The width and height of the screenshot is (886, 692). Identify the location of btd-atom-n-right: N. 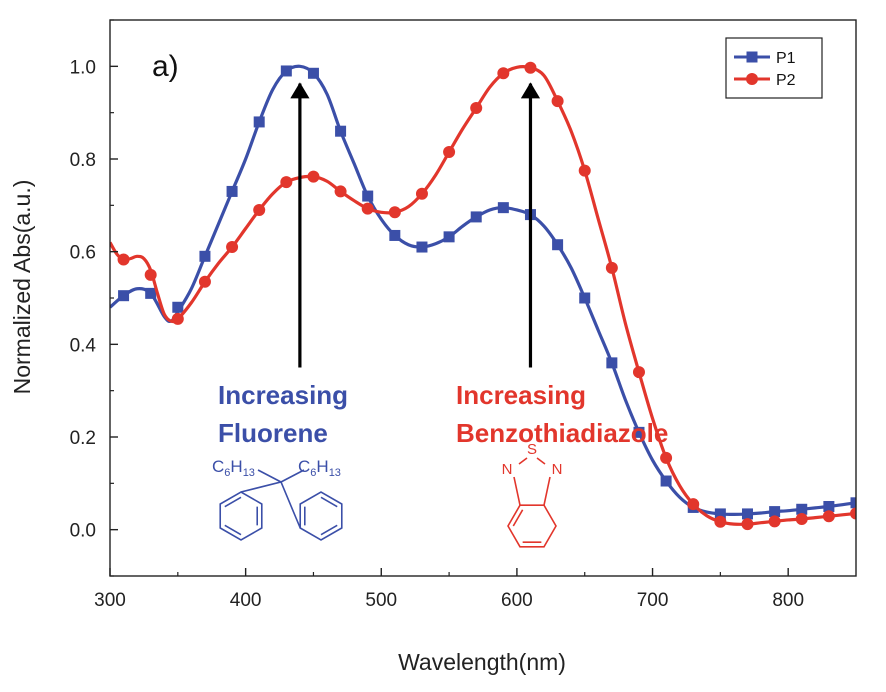
(557, 469).